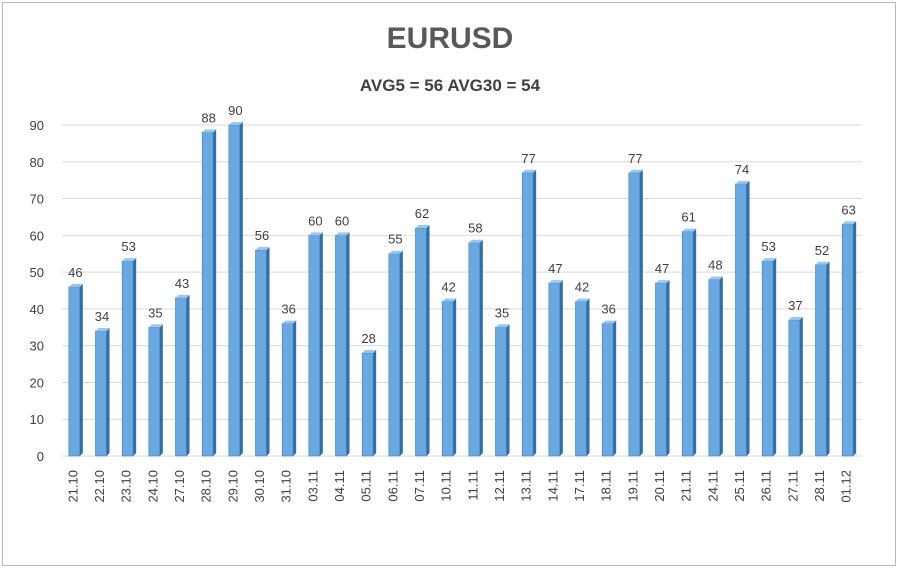 The image size is (900, 570). I want to click on data-label: 48, so click(715, 264).